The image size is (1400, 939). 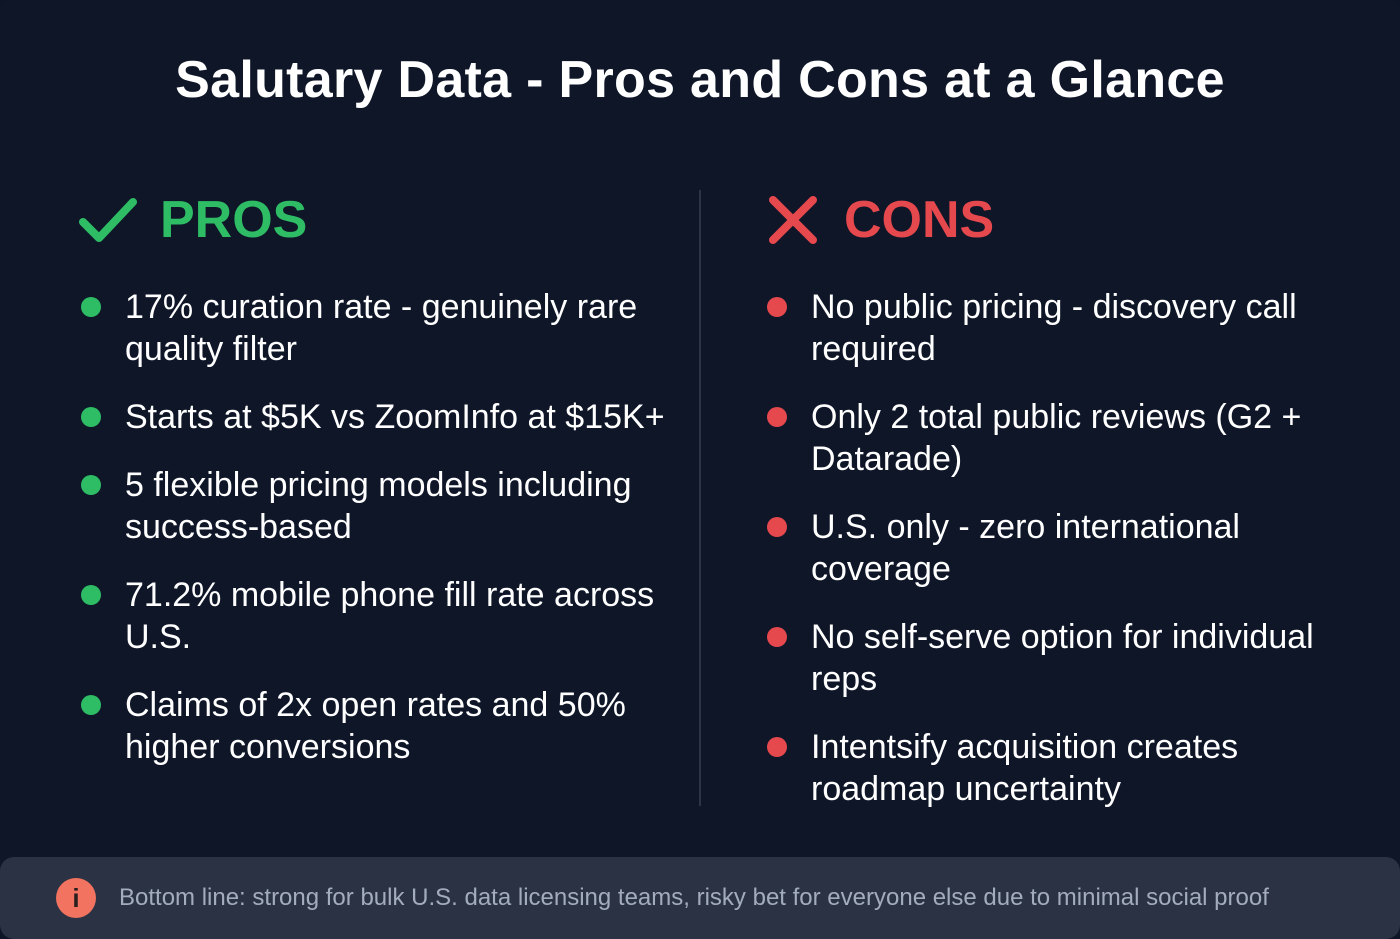 What do you see at coordinates (373, 616) in the screenshot?
I see `pros-list-item: 71.2% mobile phone fill rate across U.S.` at bounding box center [373, 616].